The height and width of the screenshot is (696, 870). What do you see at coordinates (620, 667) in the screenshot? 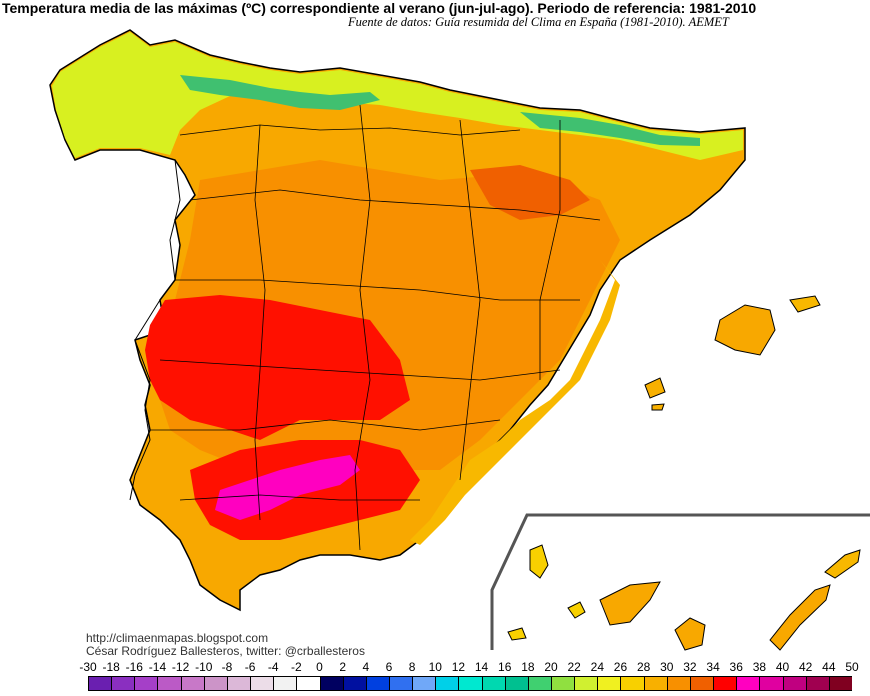
I see `legend-tick-label: 26` at bounding box center [620, 667].